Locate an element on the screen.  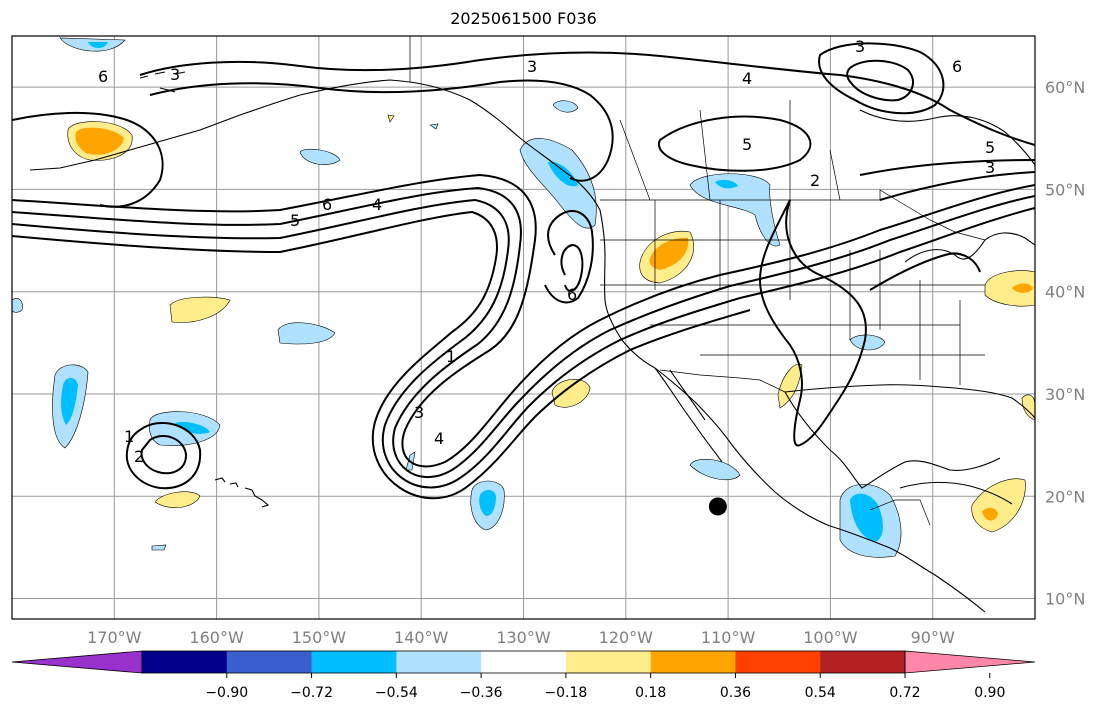
lon-label-6: 110°W is located at coordinates (728, 637).